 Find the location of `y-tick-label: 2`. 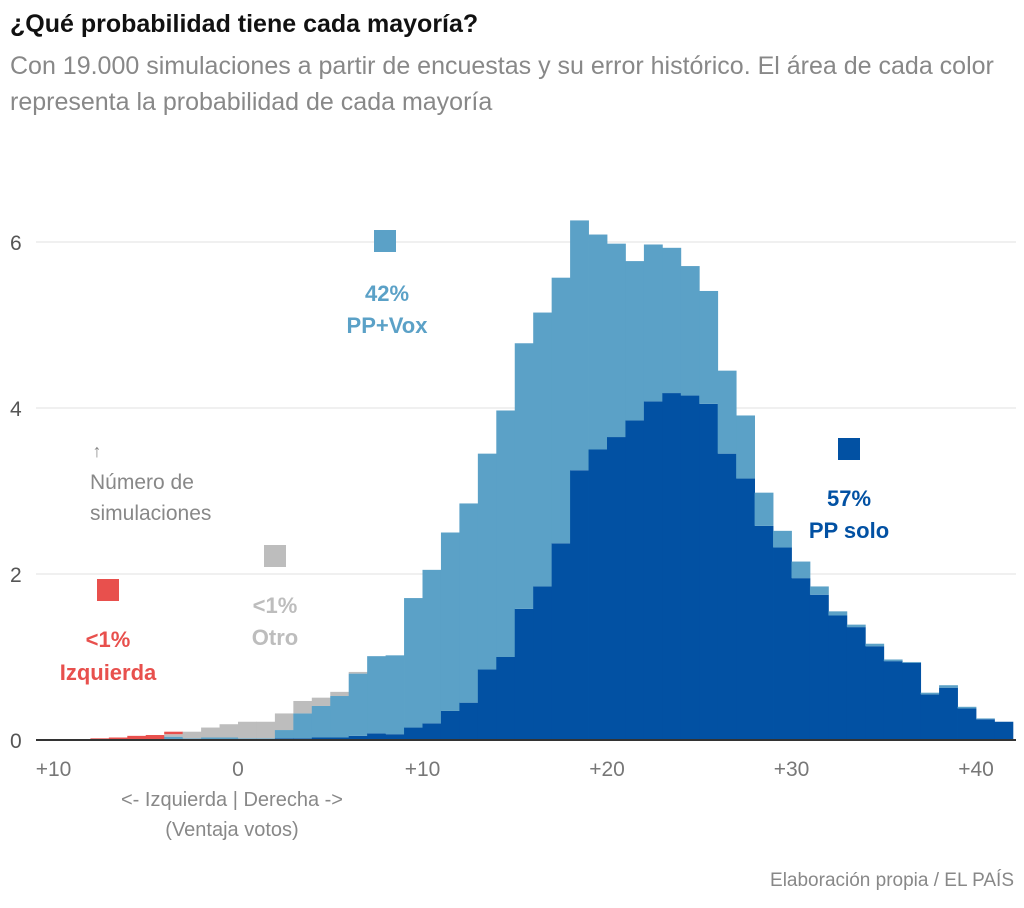

y-tick-label: 2 is located at coordinates (16, 575).